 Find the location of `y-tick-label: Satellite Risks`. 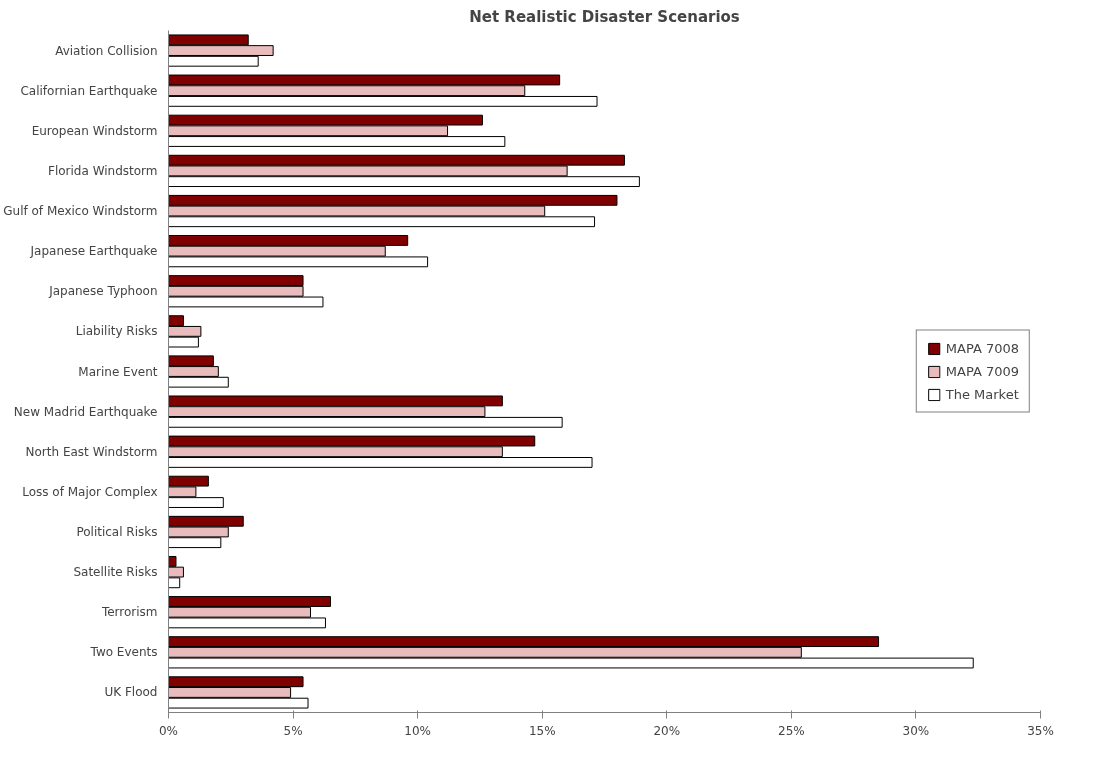

y-tick-label: Satellite Risks is located at coordinates (115, 572).